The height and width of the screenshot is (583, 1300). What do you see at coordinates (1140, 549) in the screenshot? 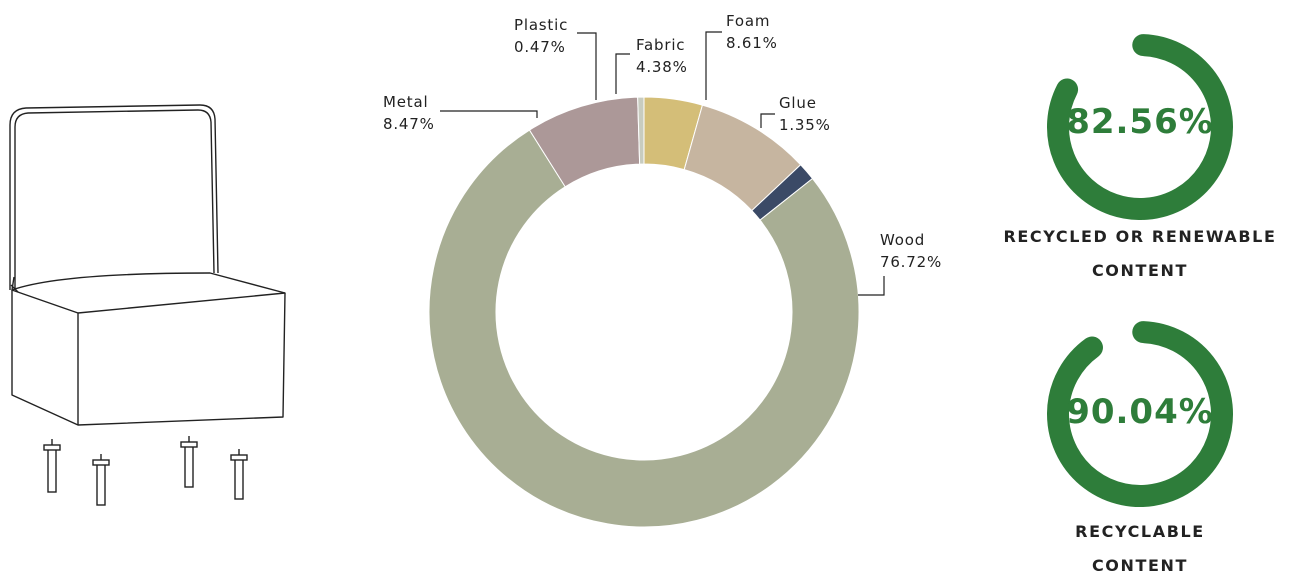
I see `gauge-label: RECYCLABLE CONTENT` at bounding box center [1140, 549].